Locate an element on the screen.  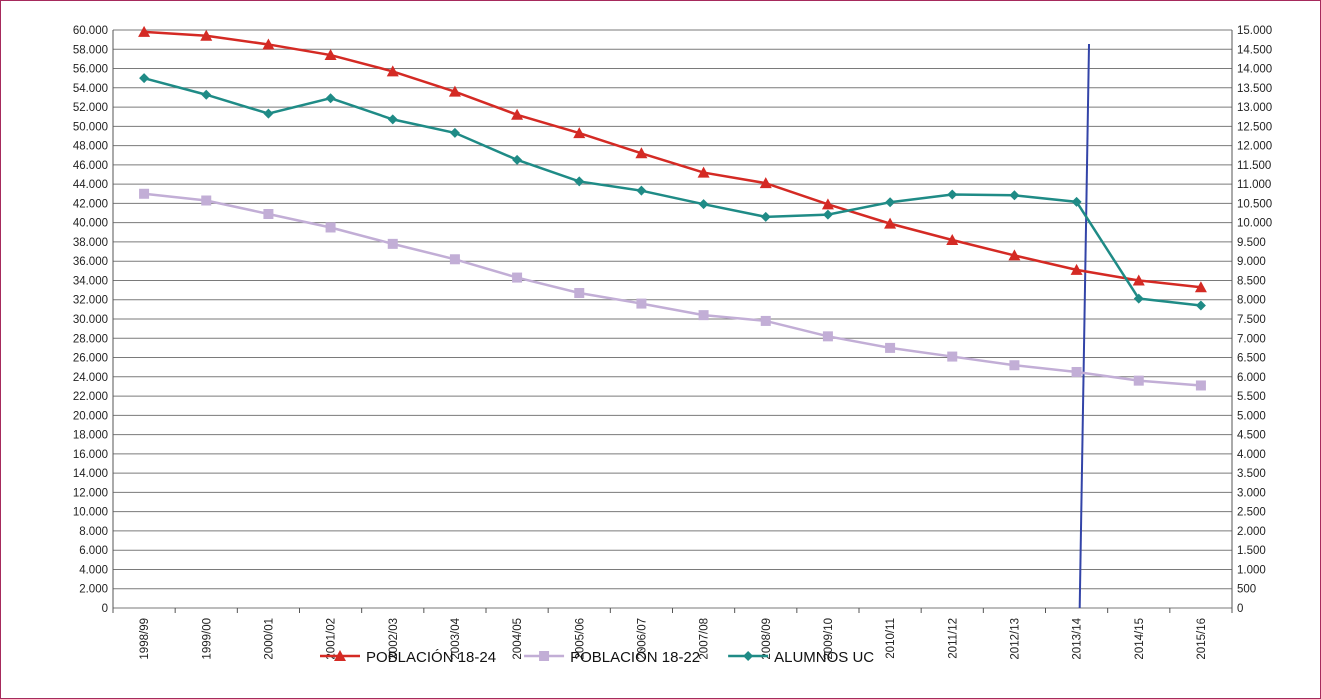
x-tick-label: 2008/09 is located at coordinates (767, 639).